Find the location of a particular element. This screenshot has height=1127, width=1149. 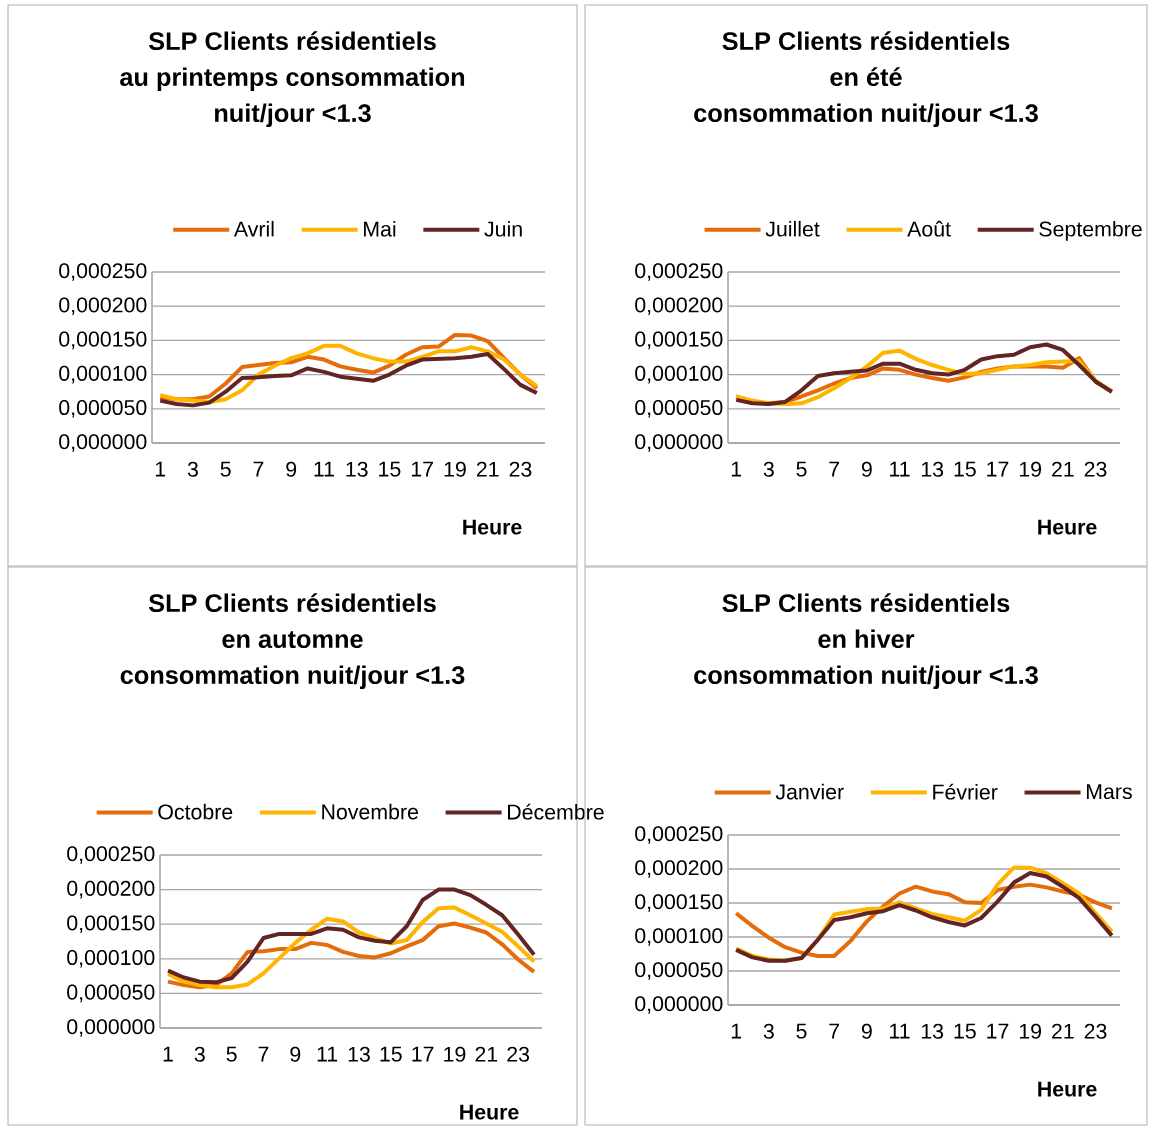

legend-label: Août is located at coordinates (929, 228).